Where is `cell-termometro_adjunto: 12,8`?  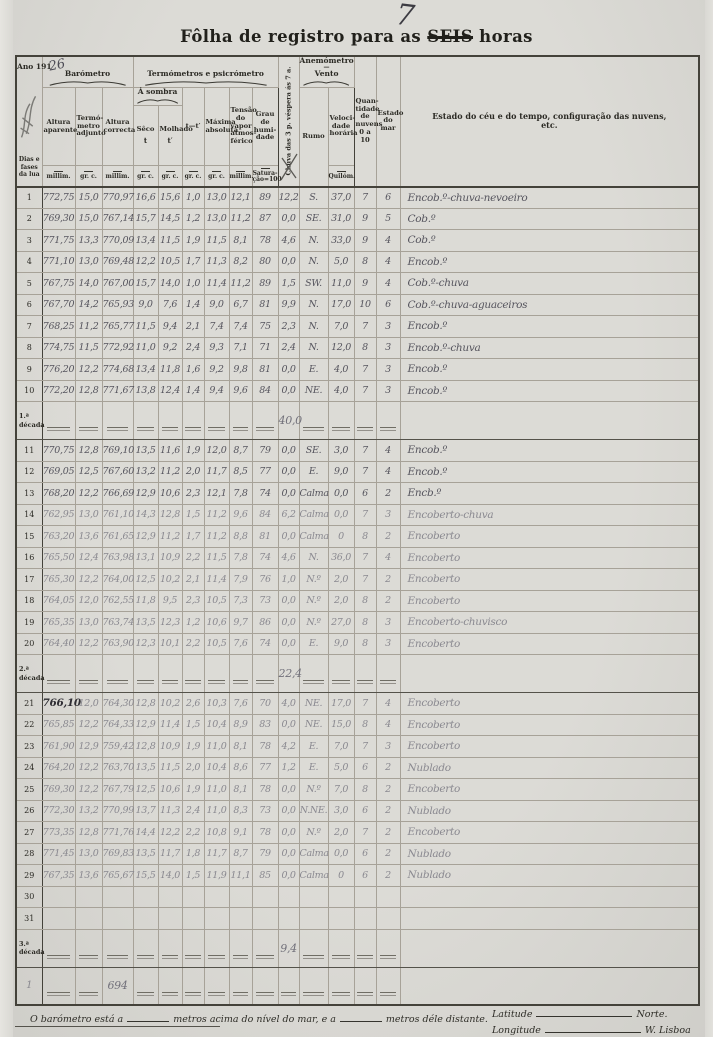 cell-termometro_adjunto: 12,8 is located at coordinates (88, 832).